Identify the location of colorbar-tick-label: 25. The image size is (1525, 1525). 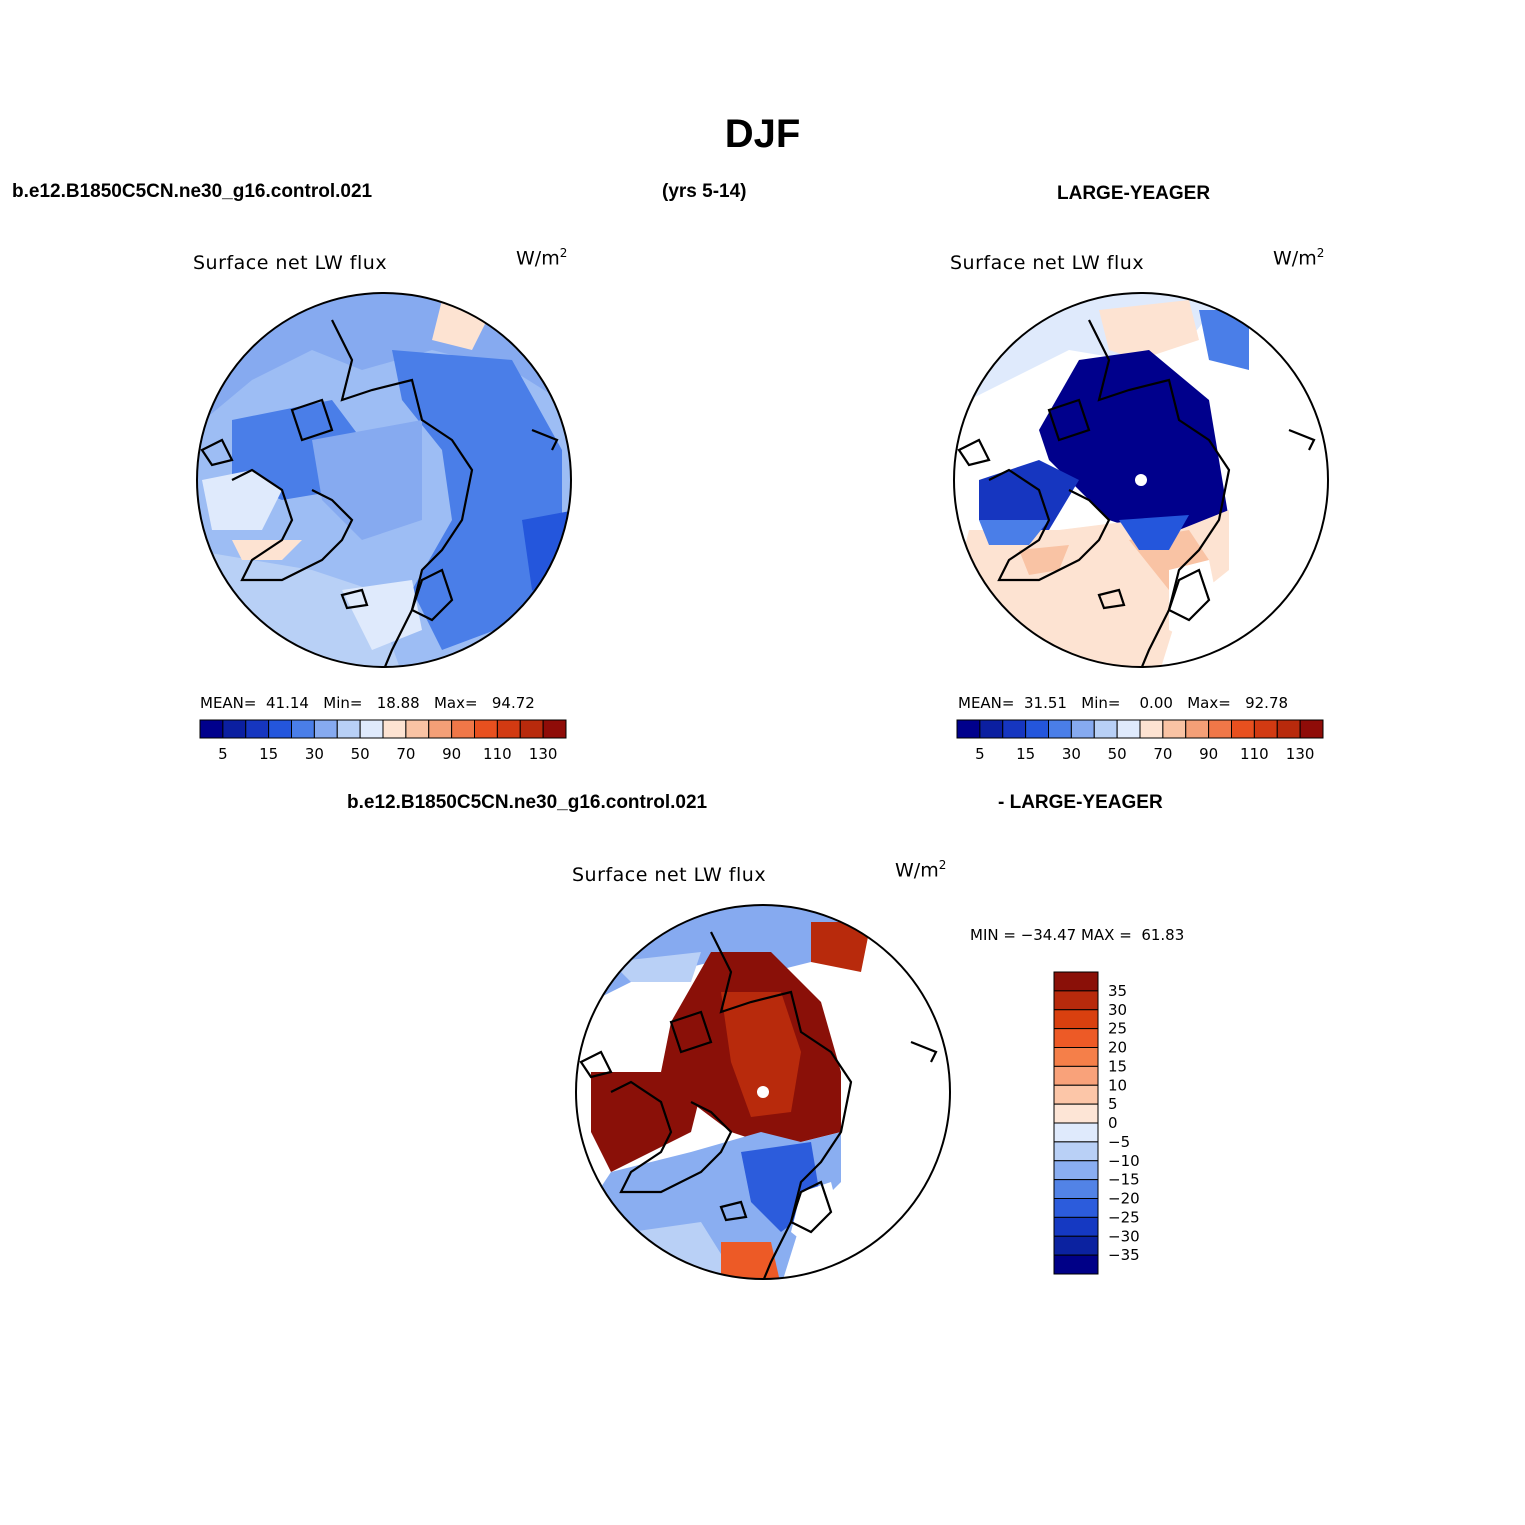
(1117, 1029).